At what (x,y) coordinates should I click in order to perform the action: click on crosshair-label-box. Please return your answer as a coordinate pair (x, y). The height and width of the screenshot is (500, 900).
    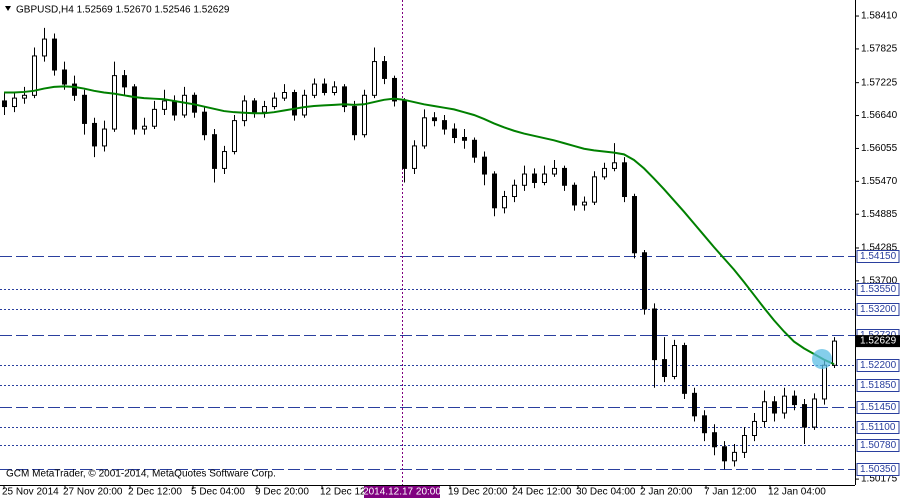
    Looking at the image, I should click on (402, 492).